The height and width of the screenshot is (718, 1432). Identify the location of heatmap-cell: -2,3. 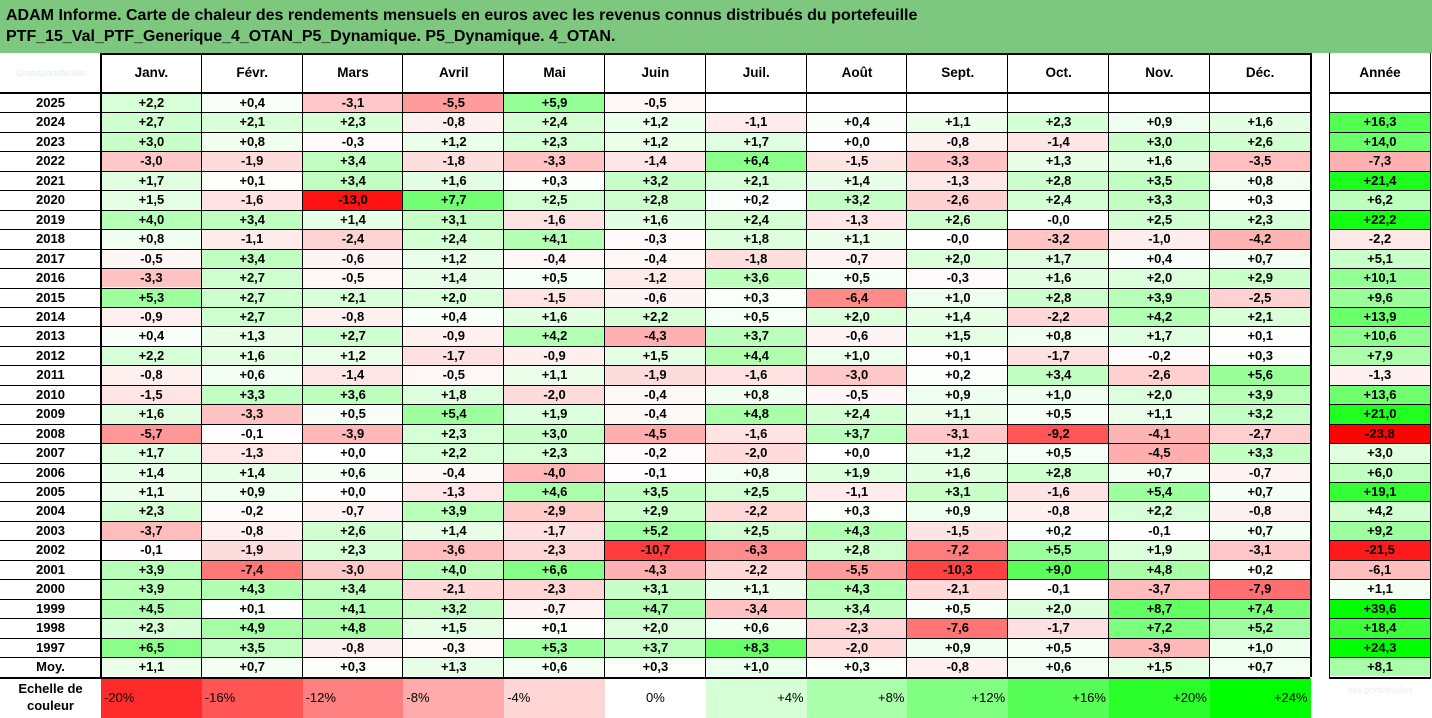
(554, 550).